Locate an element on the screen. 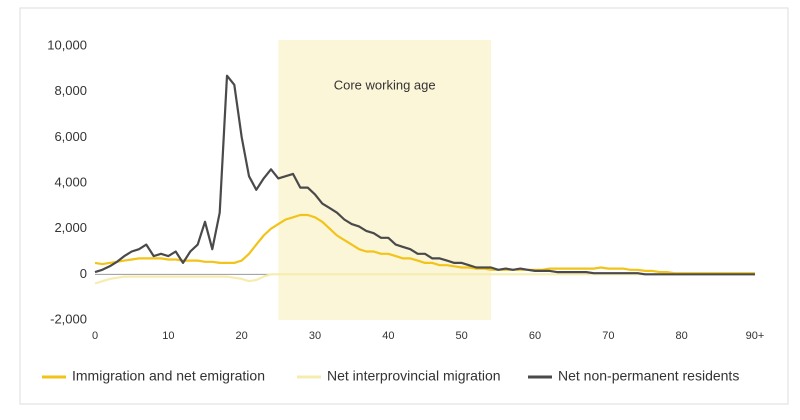 The height and width of the screenshot is (420, 800). x-tick-label: 60 is located at coordinates (535, 336).